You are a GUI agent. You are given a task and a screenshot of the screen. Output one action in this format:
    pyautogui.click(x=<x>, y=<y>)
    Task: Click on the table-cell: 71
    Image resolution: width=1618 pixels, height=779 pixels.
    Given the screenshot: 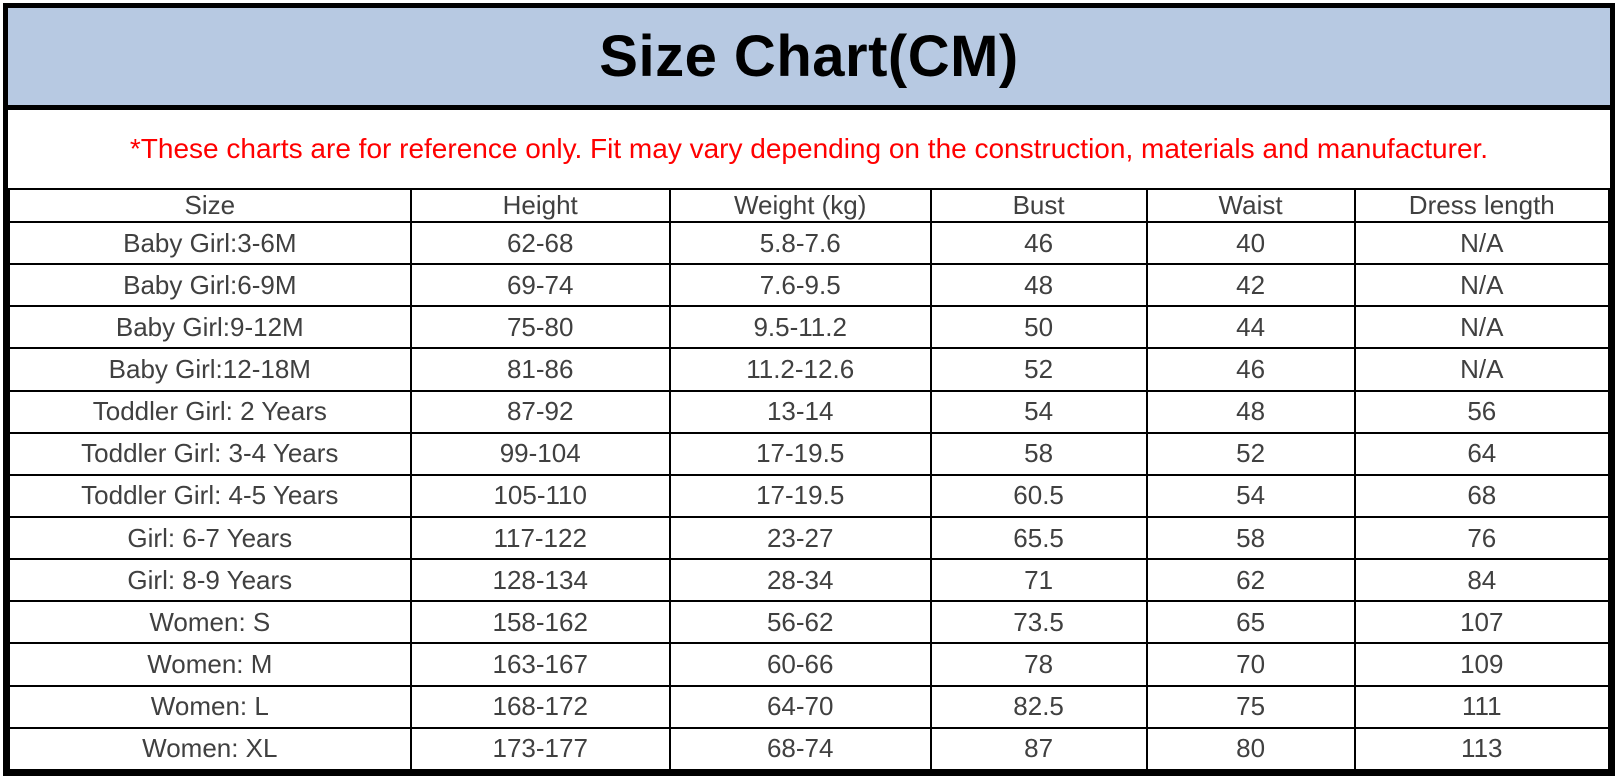 What is the action you would take?
    pyautogui.click(x=1038, y=580)
    